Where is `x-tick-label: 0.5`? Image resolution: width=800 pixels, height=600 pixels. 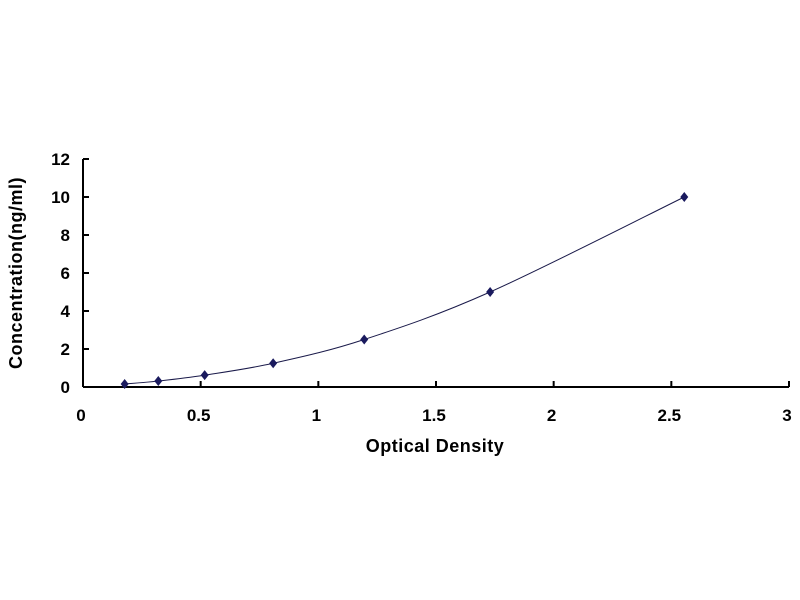 x-tick-label: 0.5 is located at coordinates (199, 415).